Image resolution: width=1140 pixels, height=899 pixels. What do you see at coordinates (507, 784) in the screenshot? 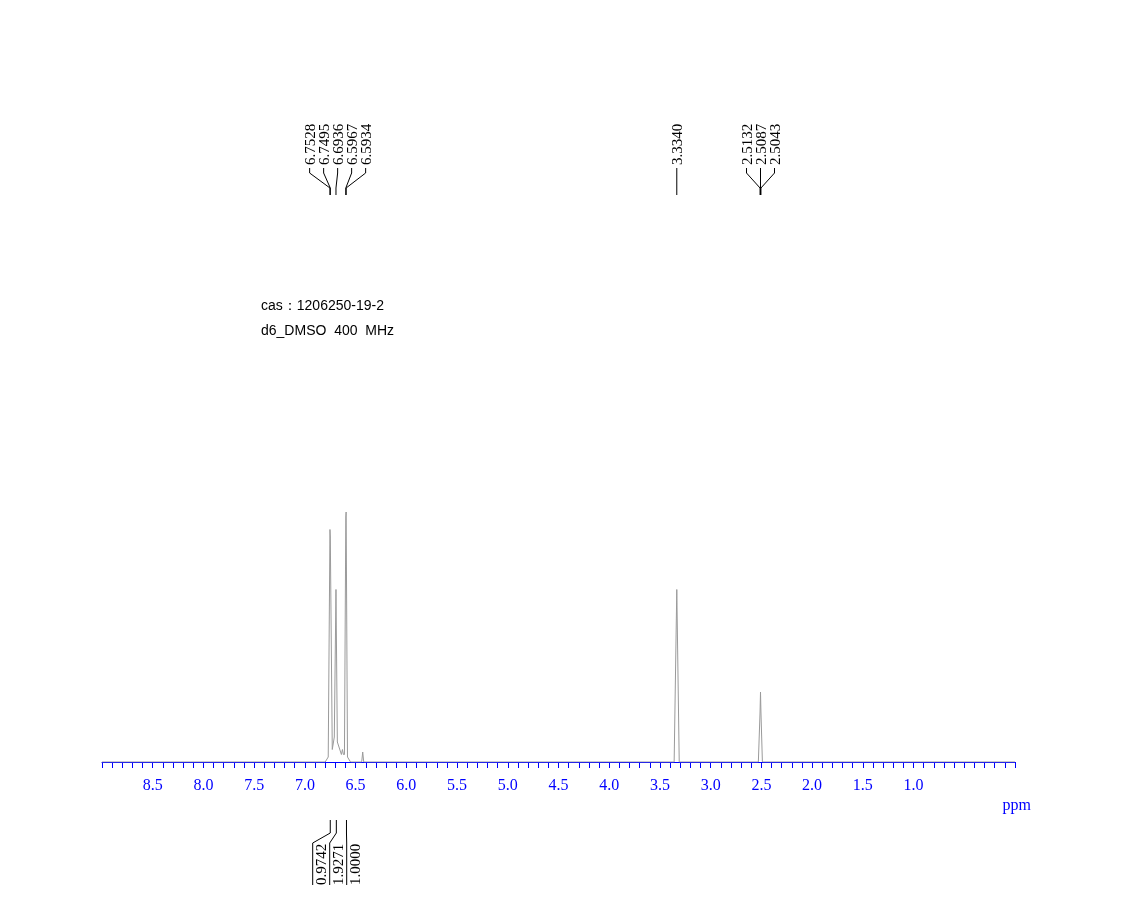
I see `x-tick-label: 5.0` at bounding box center [507, 784].